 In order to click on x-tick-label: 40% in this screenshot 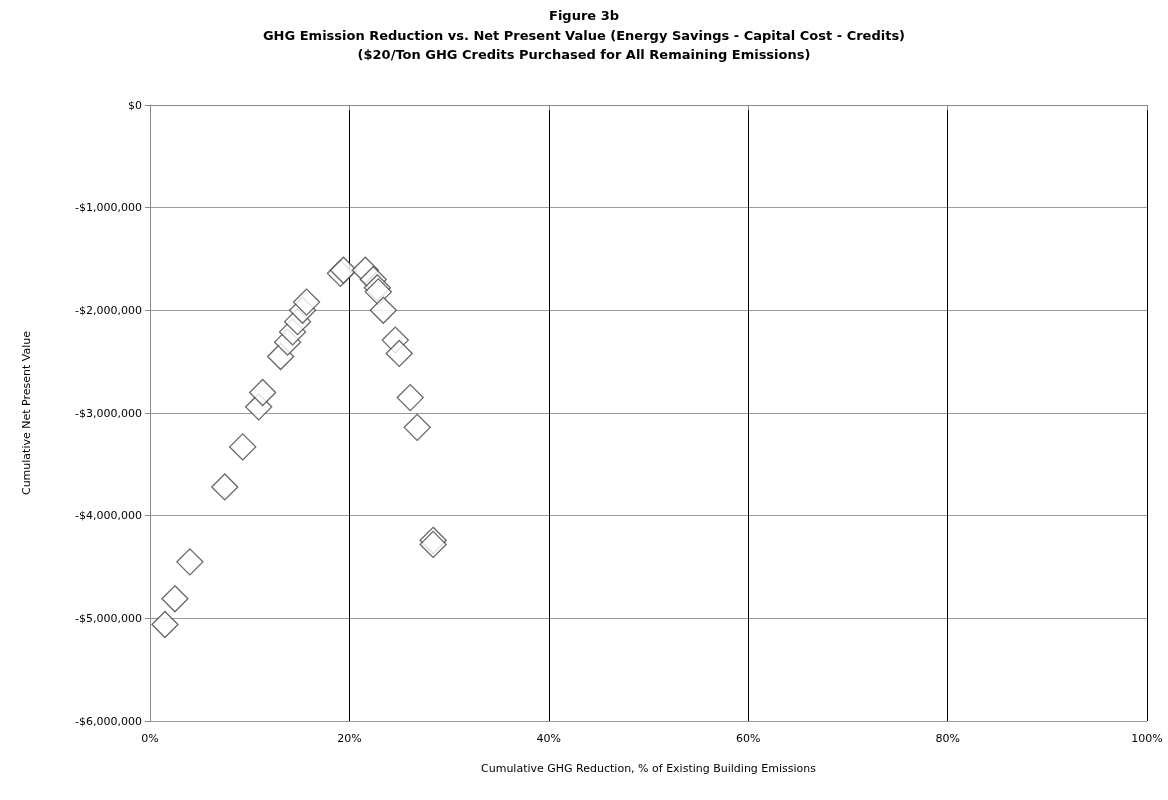, I will do `click(549, 738)`.